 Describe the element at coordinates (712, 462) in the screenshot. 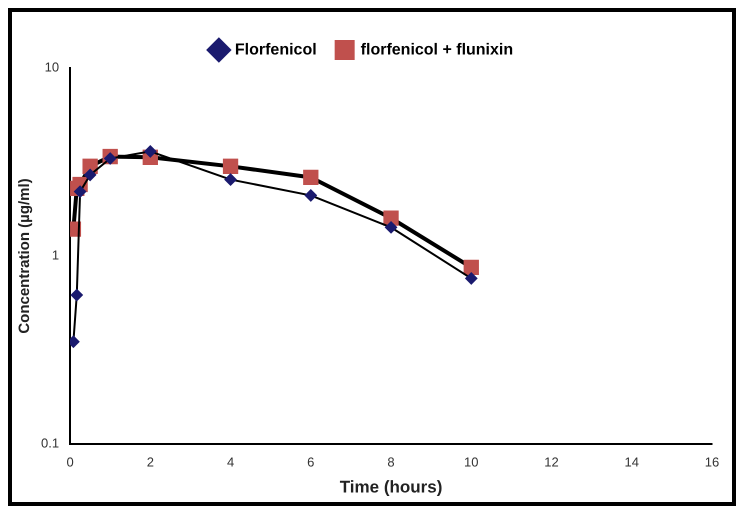

I see `x-tick-label: 16` at that location.